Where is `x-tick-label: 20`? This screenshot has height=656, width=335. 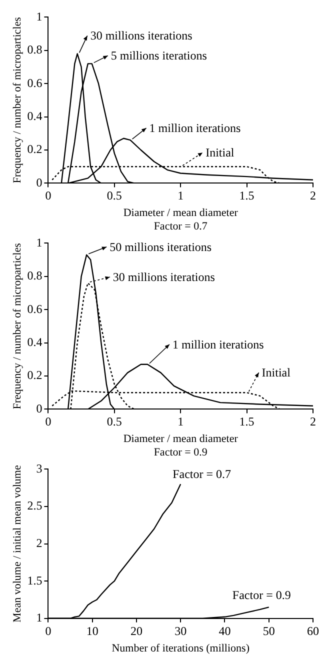 x-tick-label: 20 is located at coordinates (136, 631).